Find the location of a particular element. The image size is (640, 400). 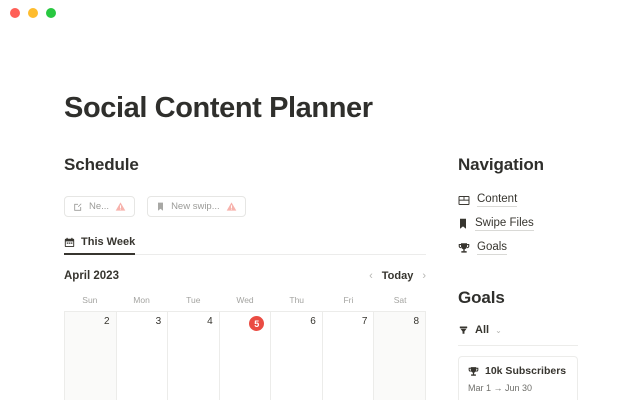

calendar-grid: 2 3 4 5 6 7 8 is located at coordinates (245, 355).